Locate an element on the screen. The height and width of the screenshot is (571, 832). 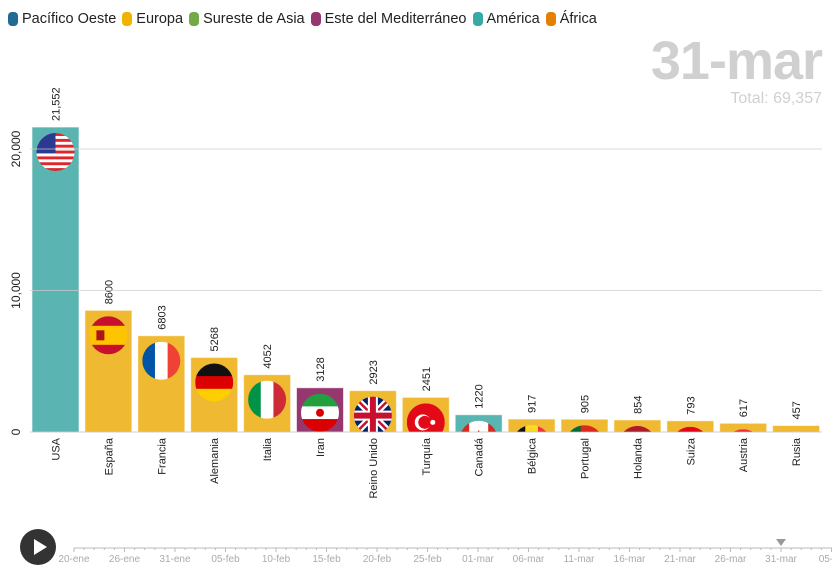
value-label: 2451 is located at coordinates (427, 379).